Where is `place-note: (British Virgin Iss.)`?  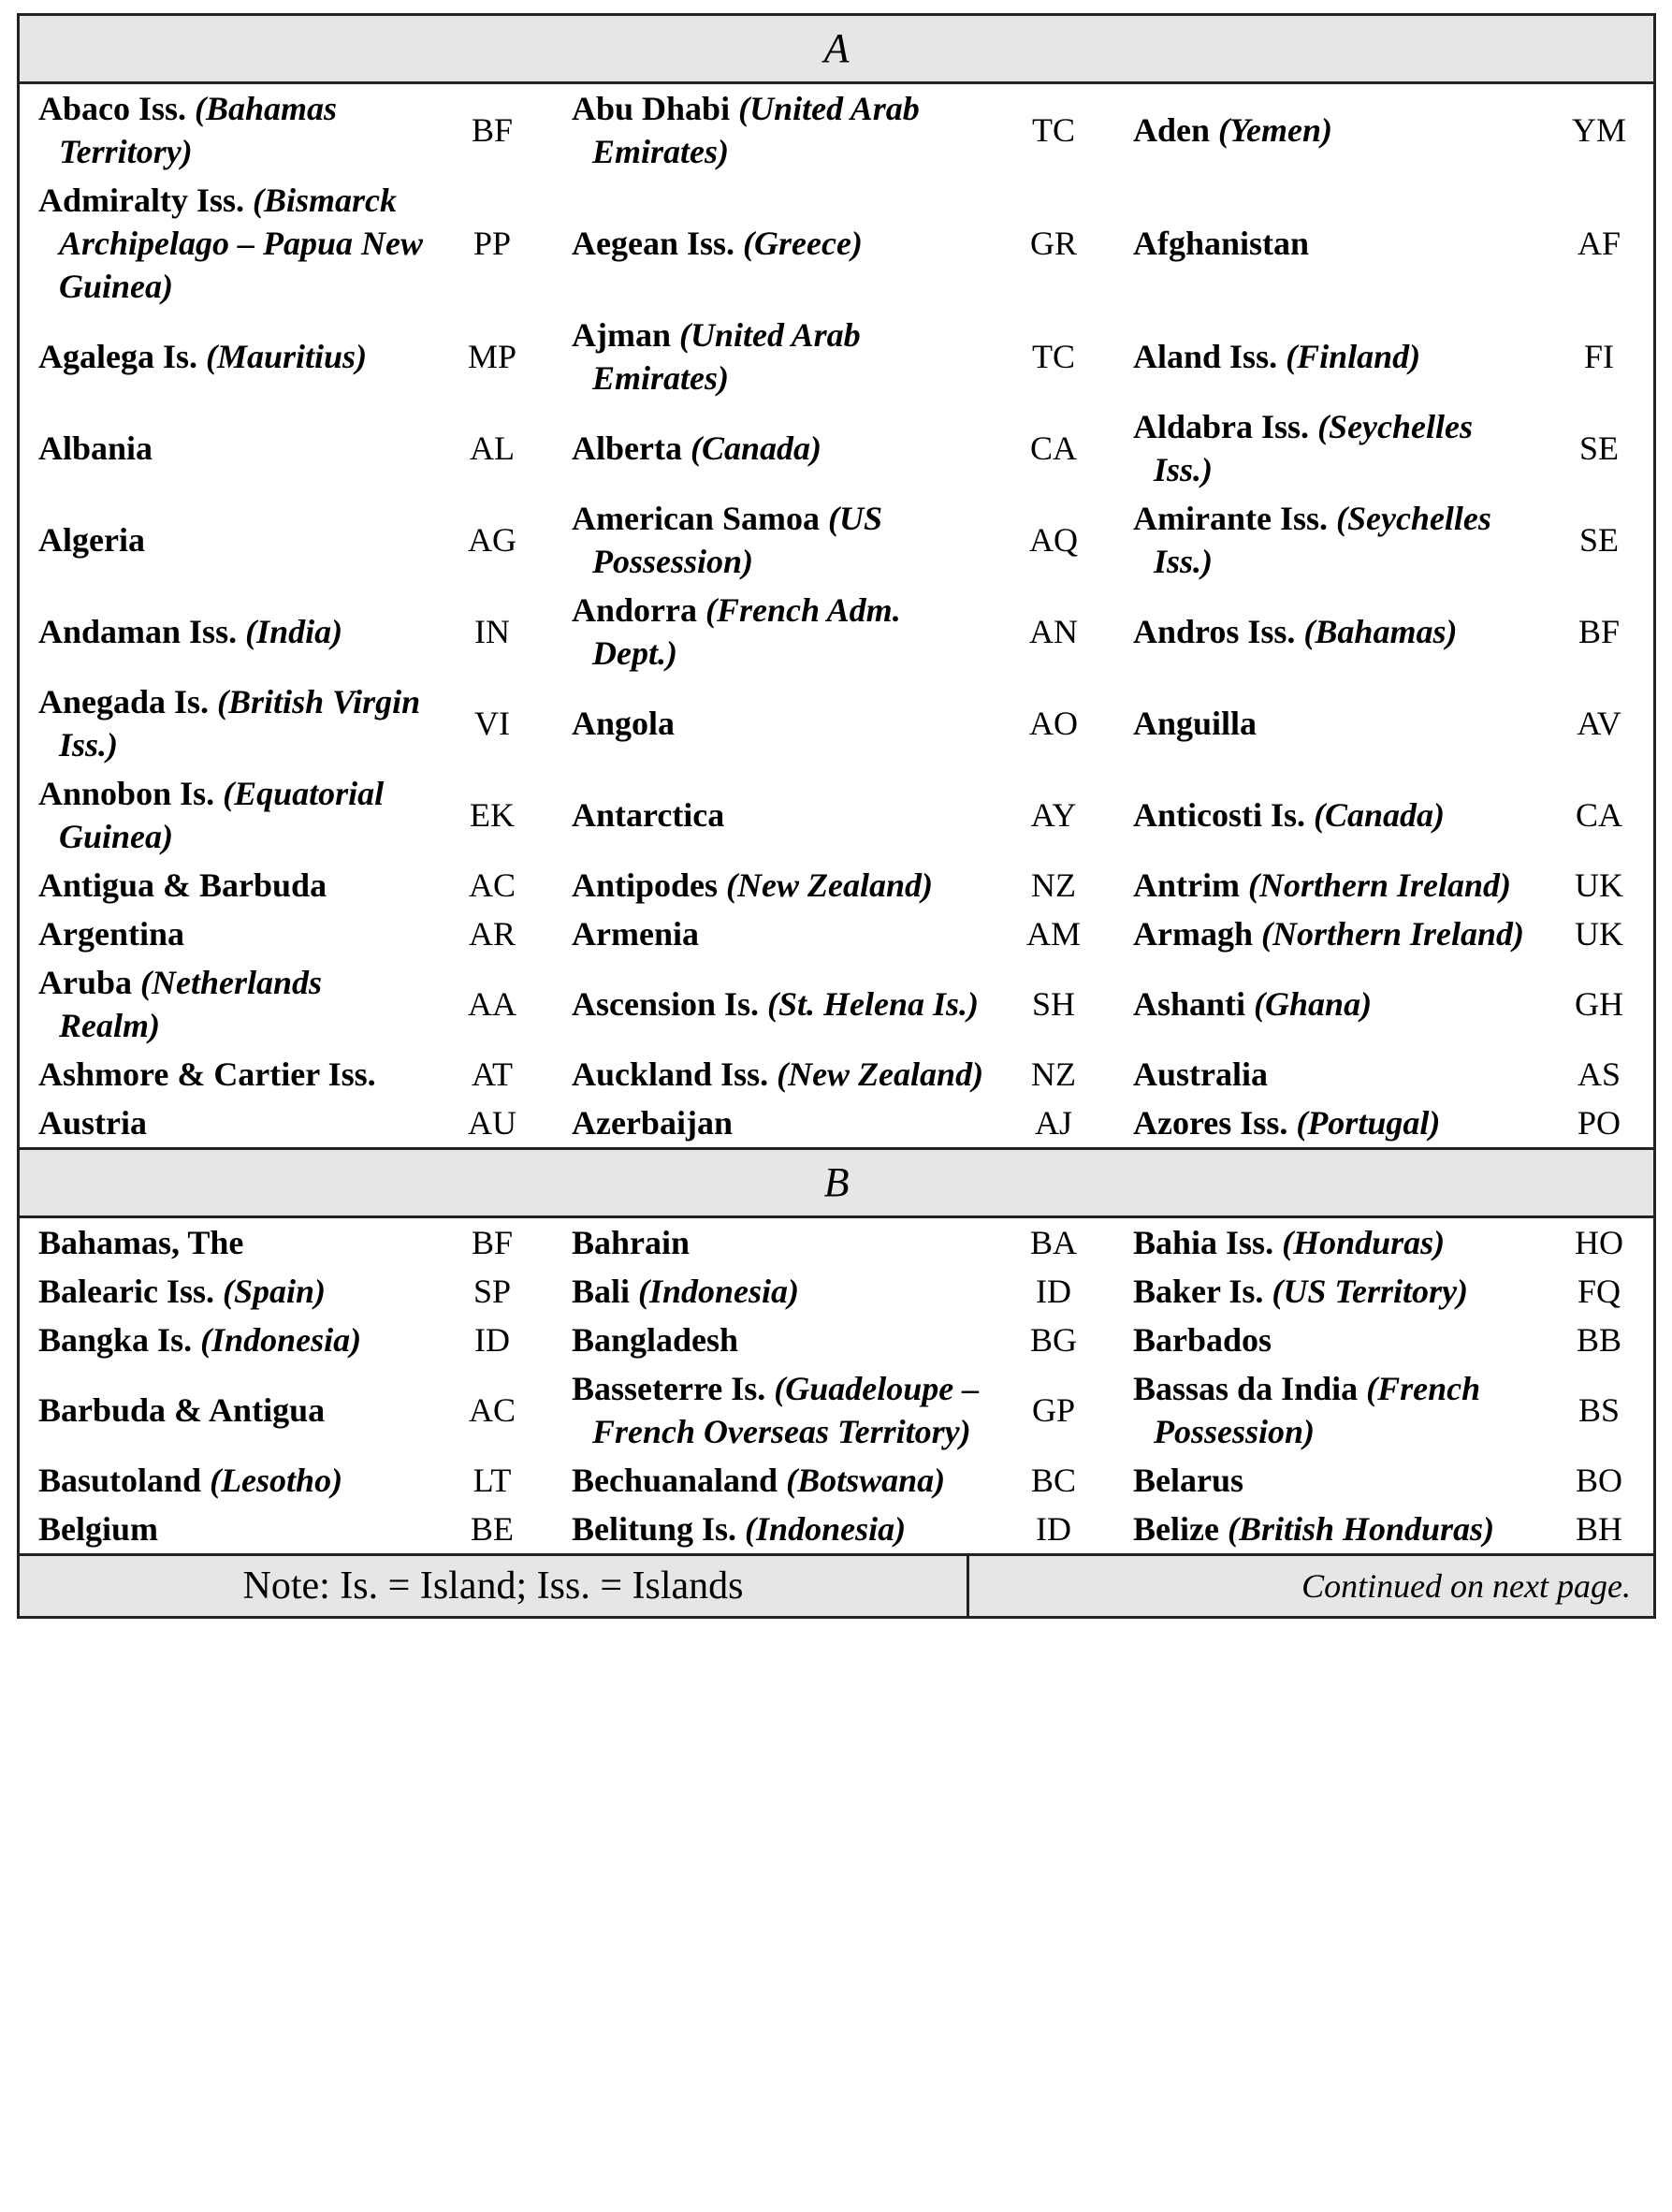 place-note: (British Virgin Iss.) is located at coordinates (240, 723).